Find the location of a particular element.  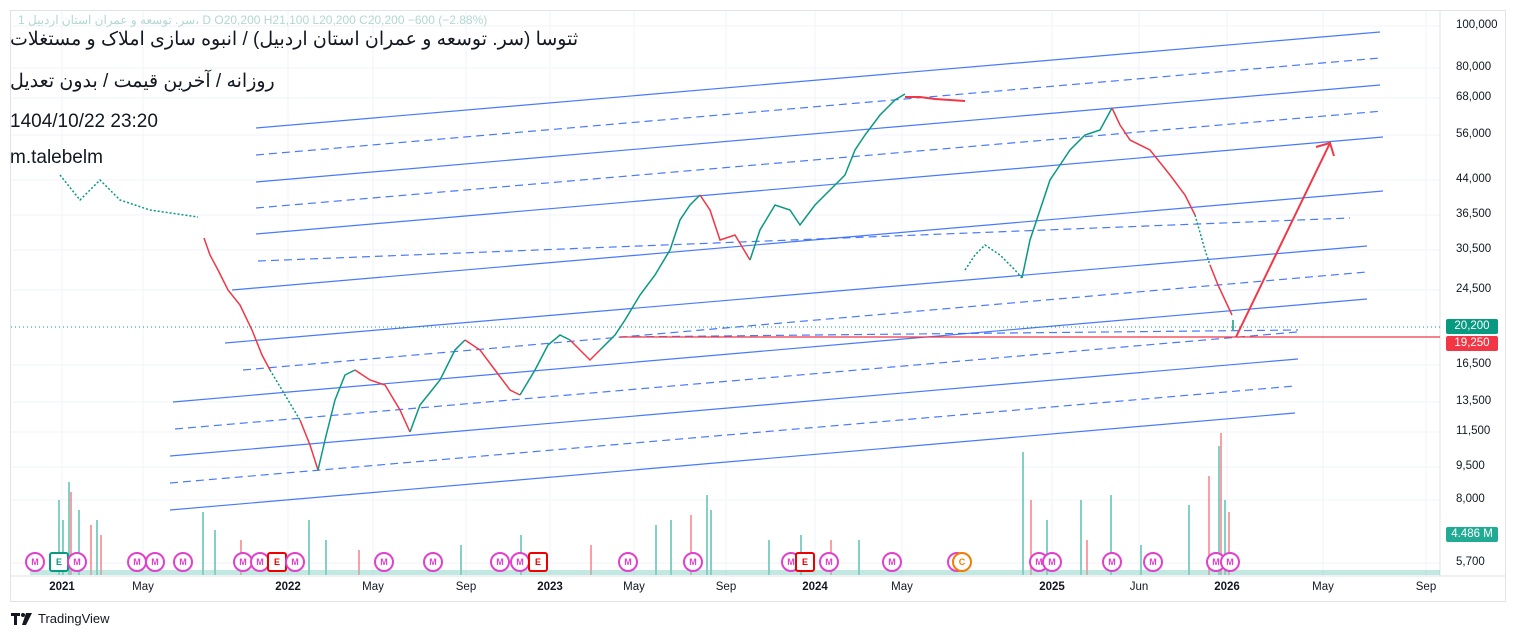

price-tick: 30,500 is located at coordinates (1474, 249).